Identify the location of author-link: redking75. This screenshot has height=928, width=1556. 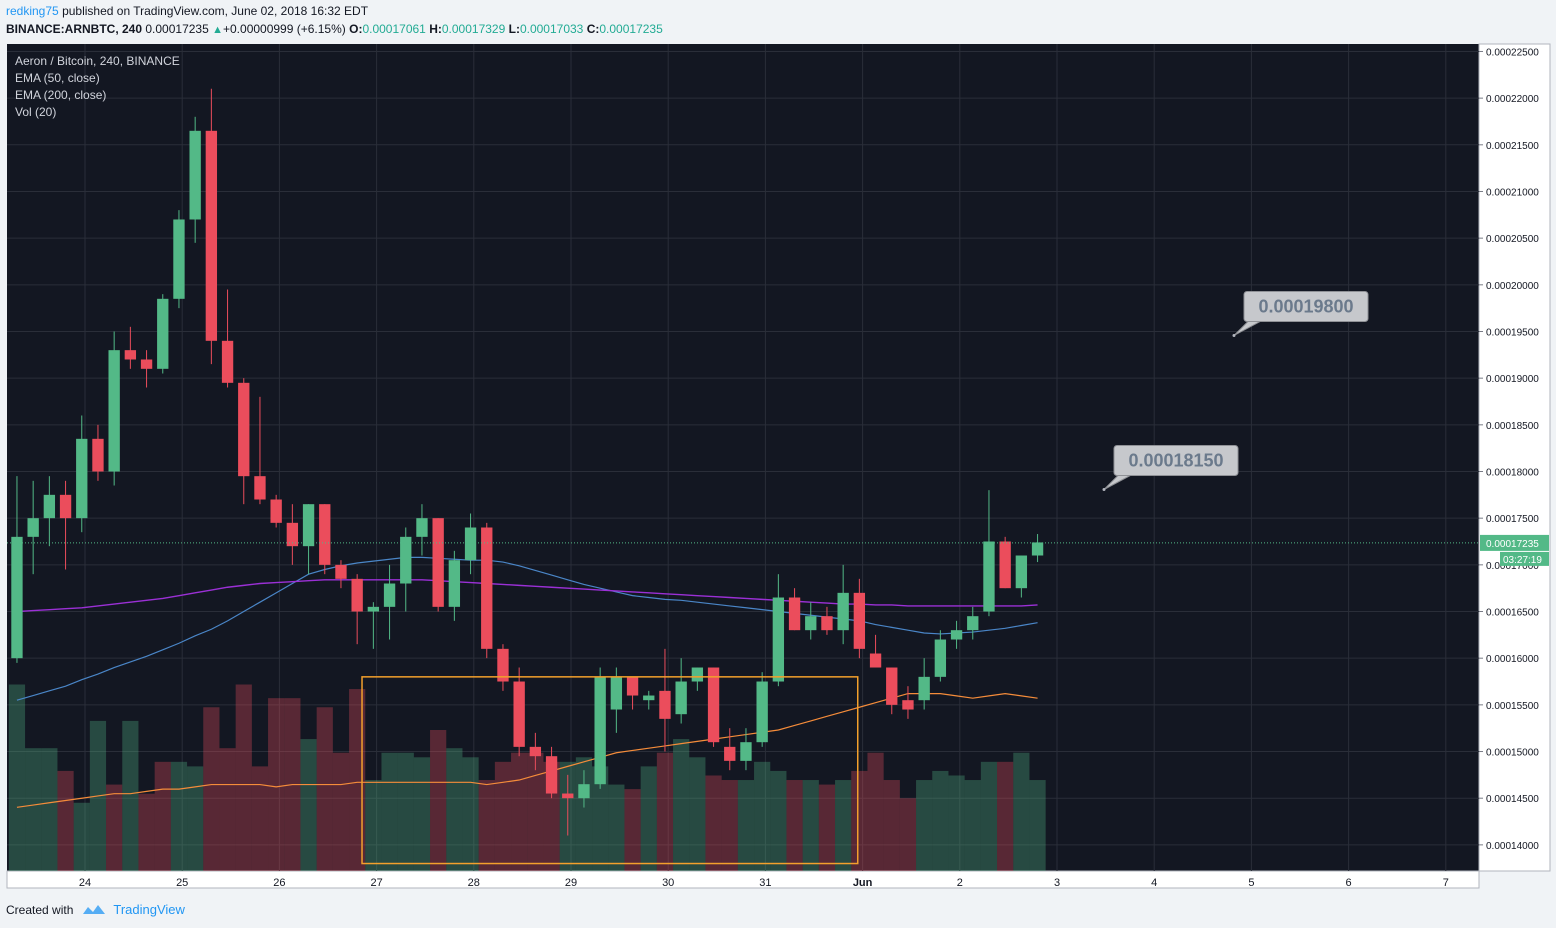
(32, 11).